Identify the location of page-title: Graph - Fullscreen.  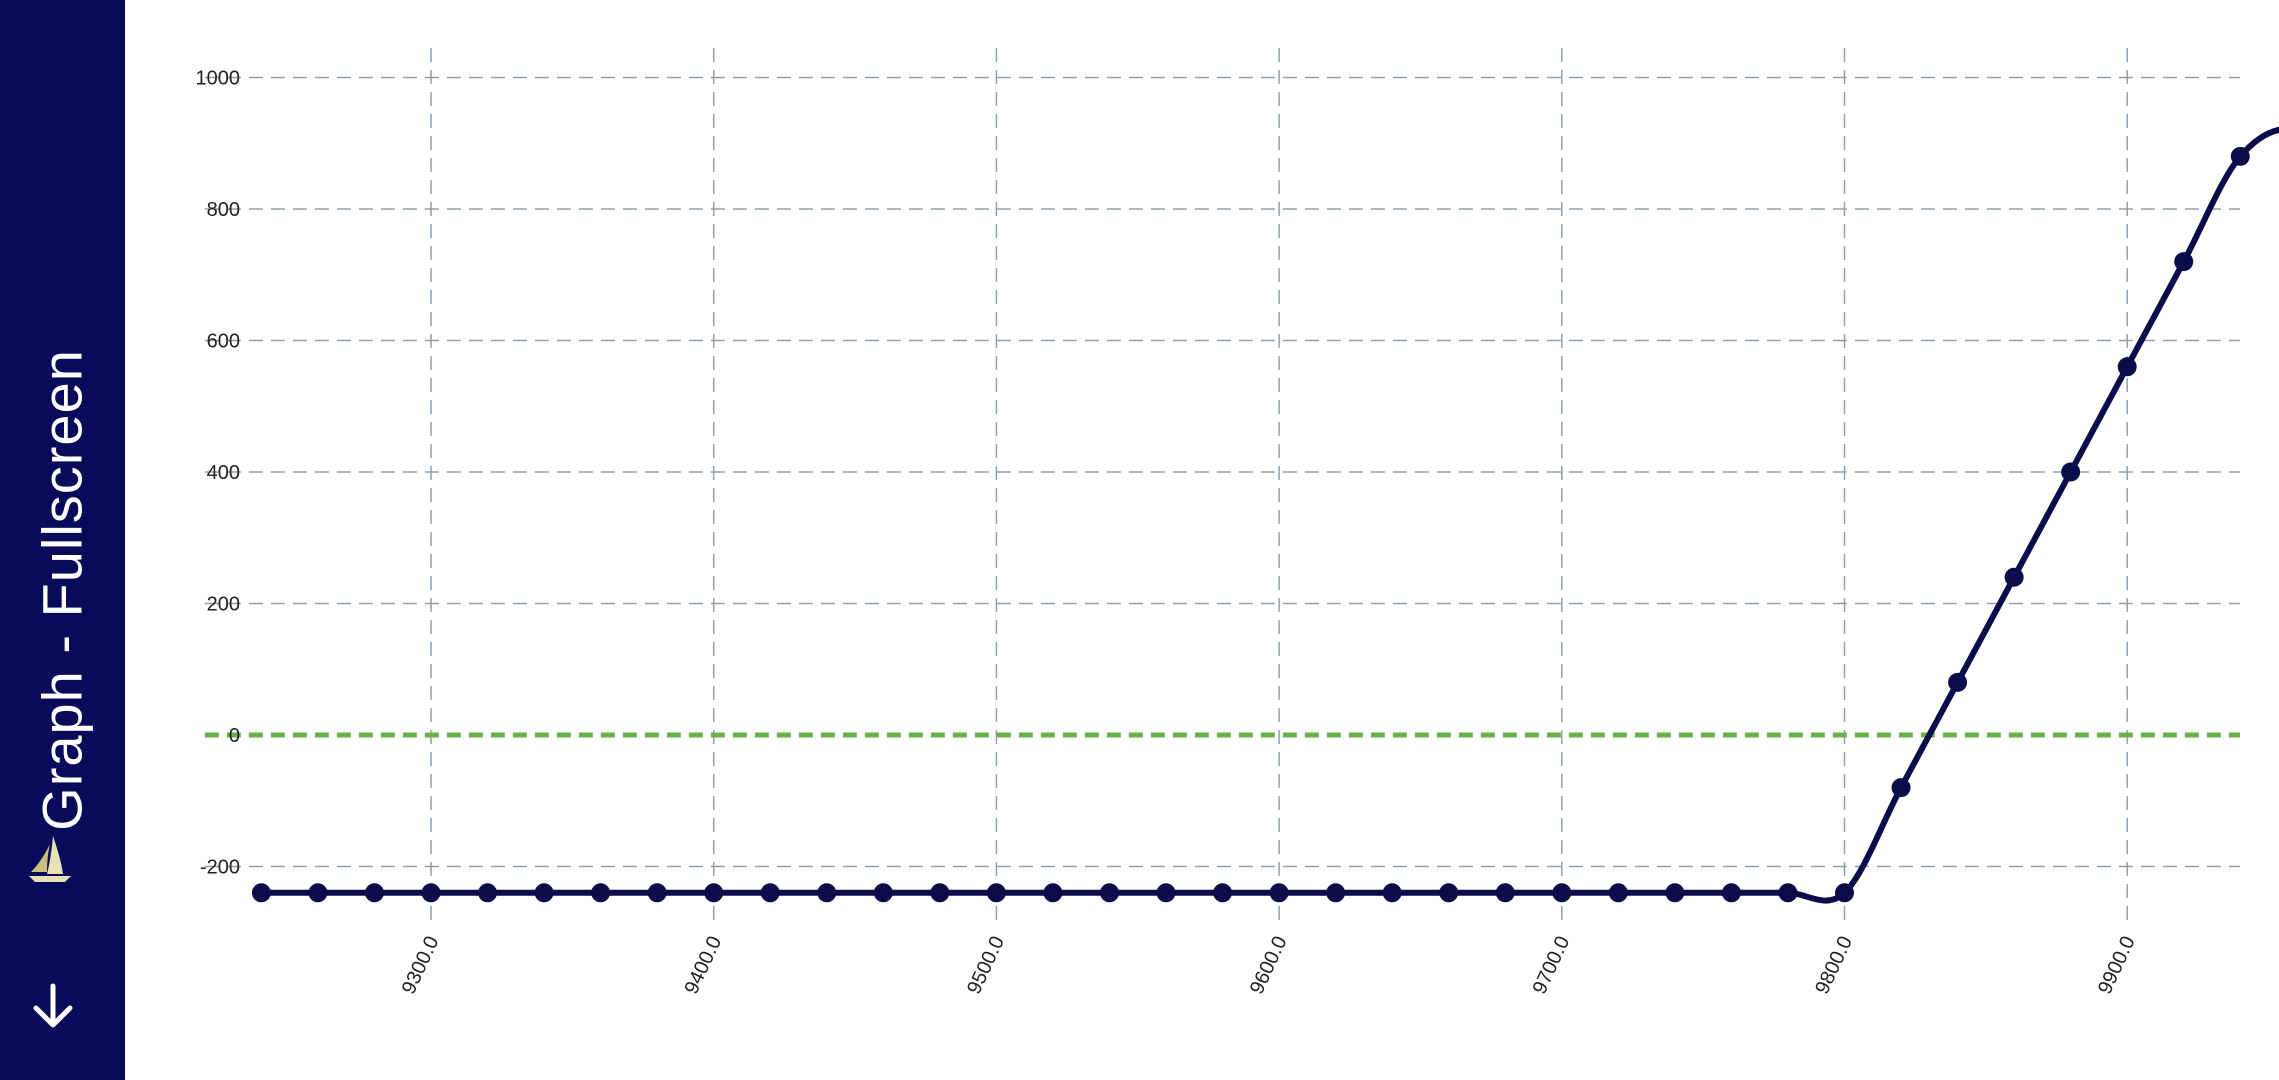
(62, 590).